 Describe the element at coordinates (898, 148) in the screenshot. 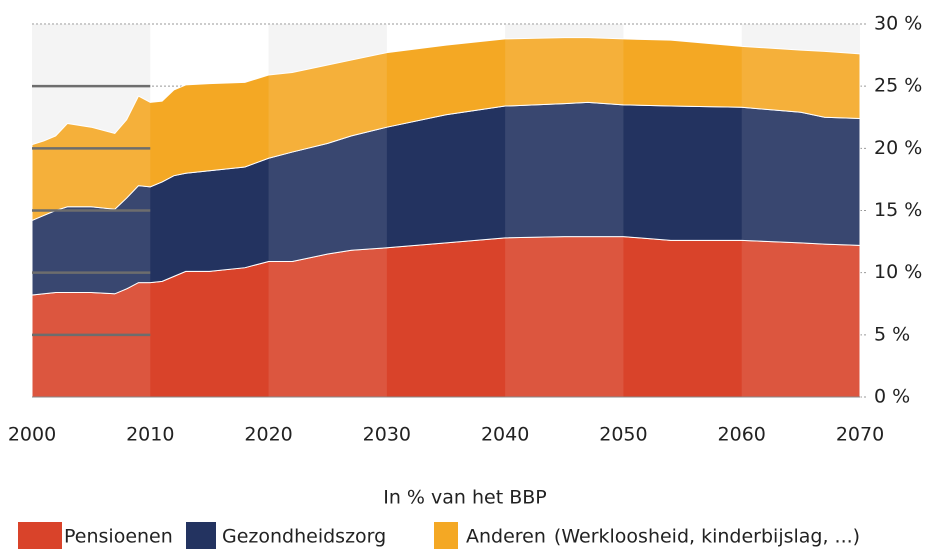

I see `y-tick-label: 20 %` at that location.